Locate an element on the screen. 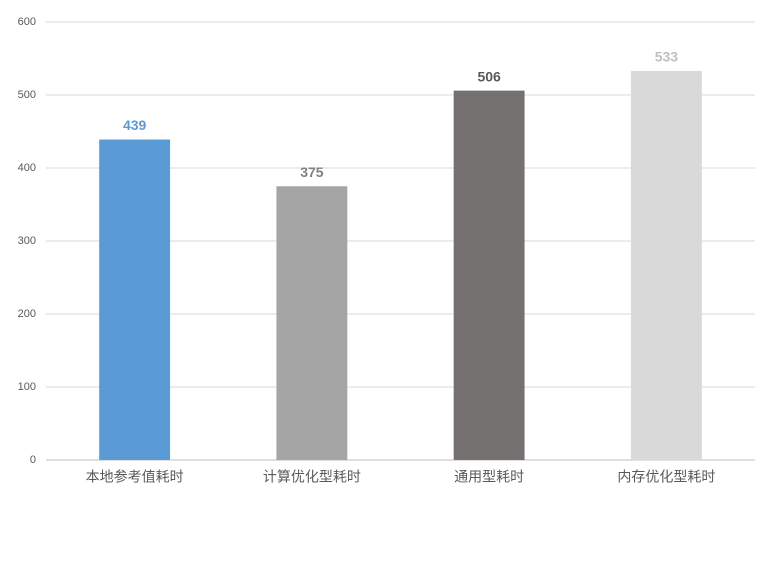 The width and height of the screenshot is (779, 581). y-tick-label: 300 is located at coordinates (27, 241).